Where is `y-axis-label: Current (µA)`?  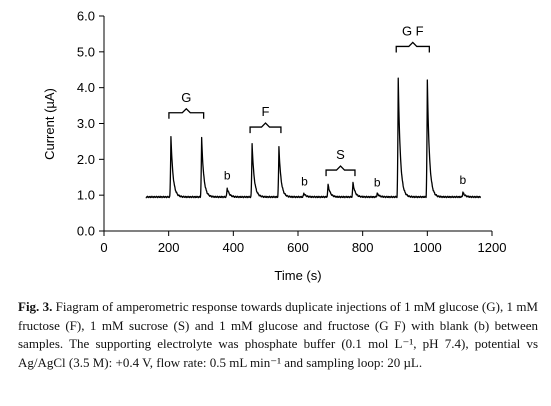 y-axis-label: Current (µA) is located at coordinates (49, 124).